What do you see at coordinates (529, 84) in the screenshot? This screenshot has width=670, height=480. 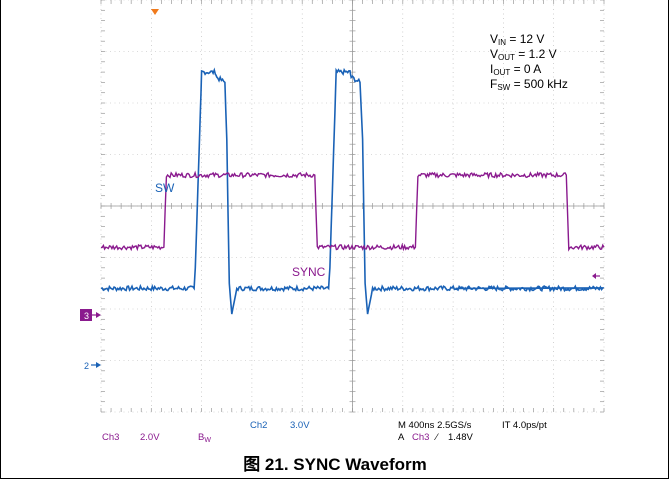 I see `param-fsw: FSW = 500 kHz` at bounding box center [529, 84].